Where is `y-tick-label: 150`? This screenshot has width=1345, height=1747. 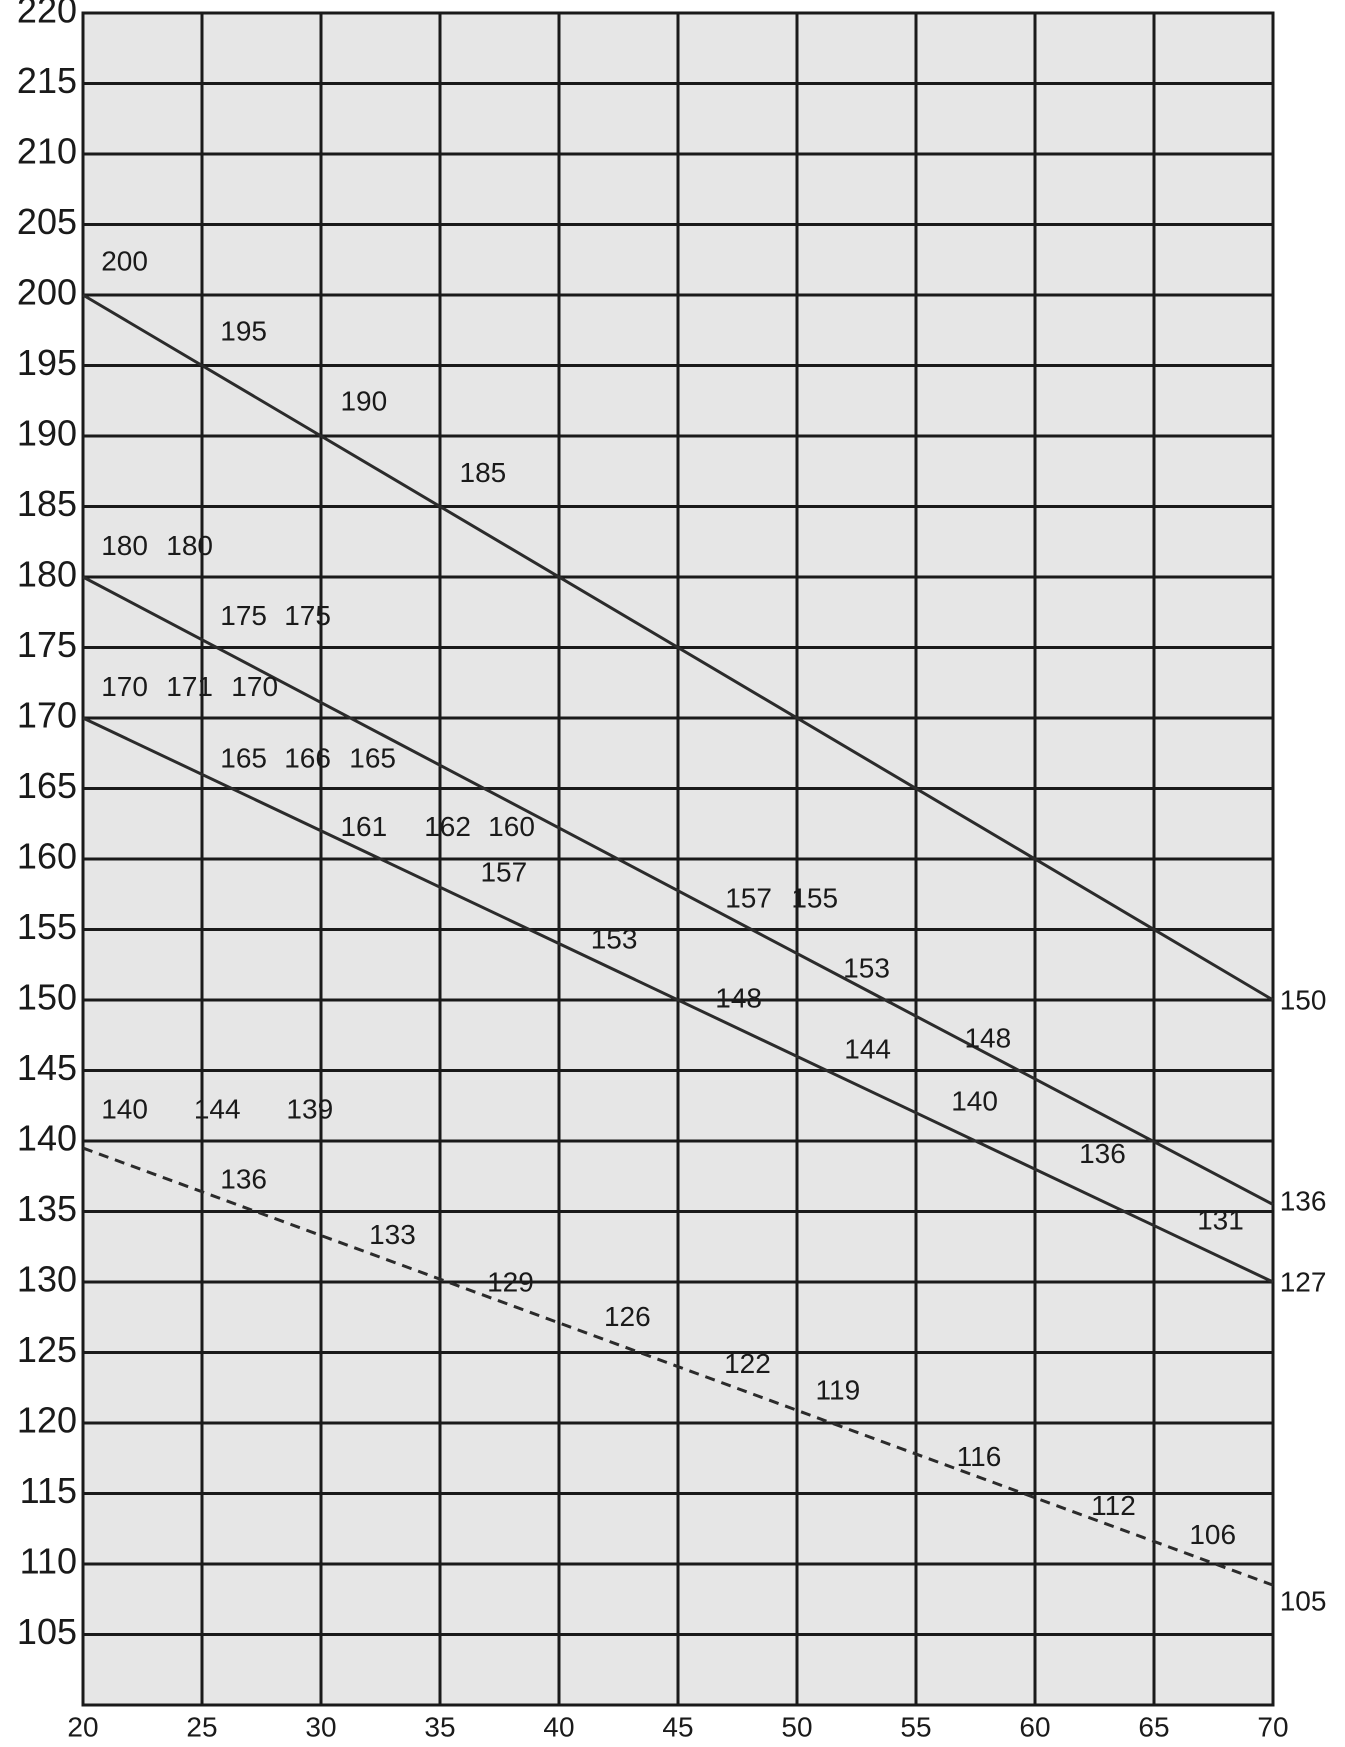 y-tick-label: 150 is located at coordinates (47, 997).